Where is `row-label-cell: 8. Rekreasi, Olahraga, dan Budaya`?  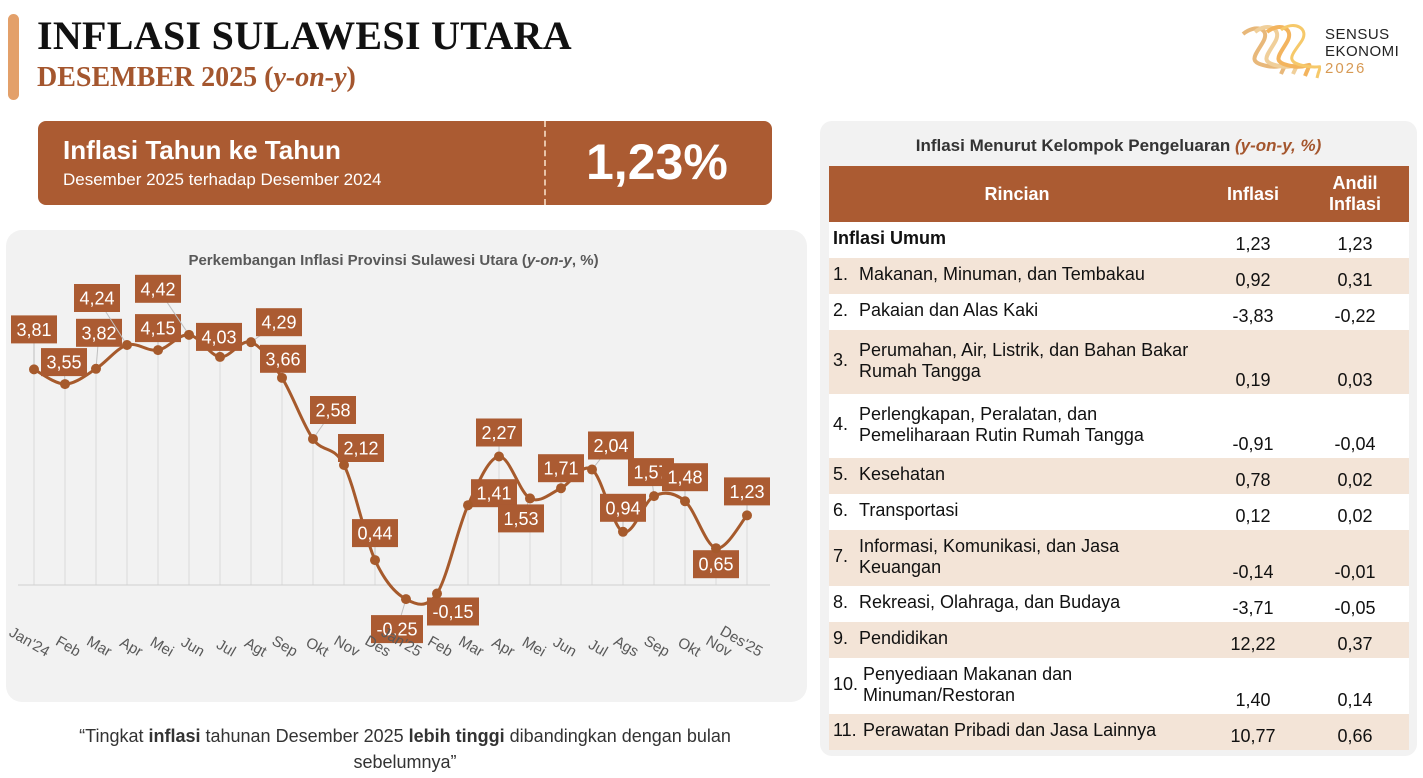 row-label-cell: 8. Rekreasi, Olahraga, dan Budaya is located at coordinates (1017, 604).